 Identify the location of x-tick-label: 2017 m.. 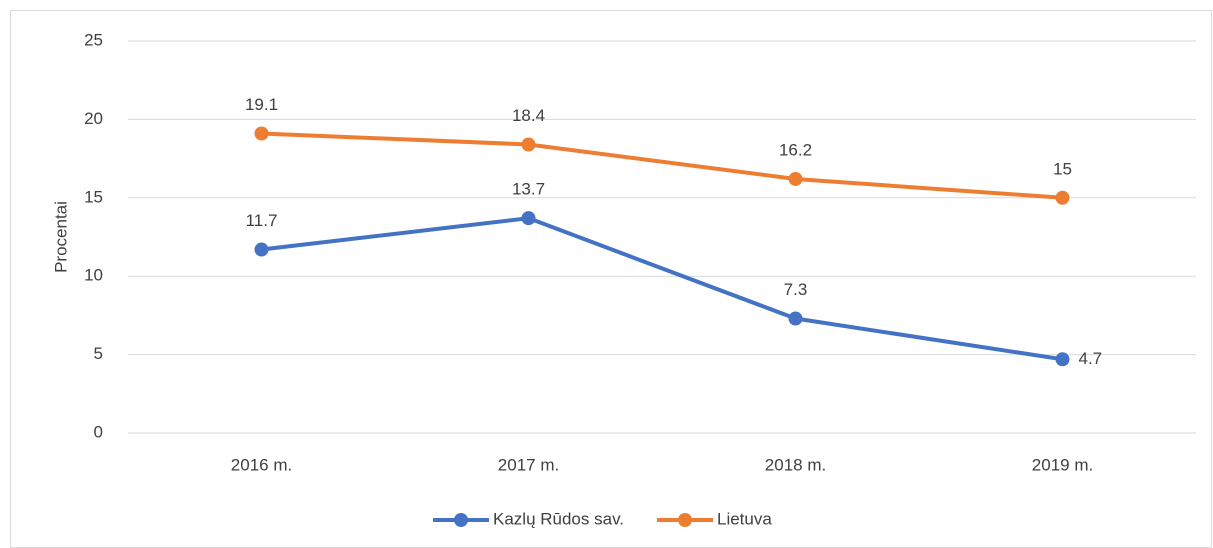
(528, 464).